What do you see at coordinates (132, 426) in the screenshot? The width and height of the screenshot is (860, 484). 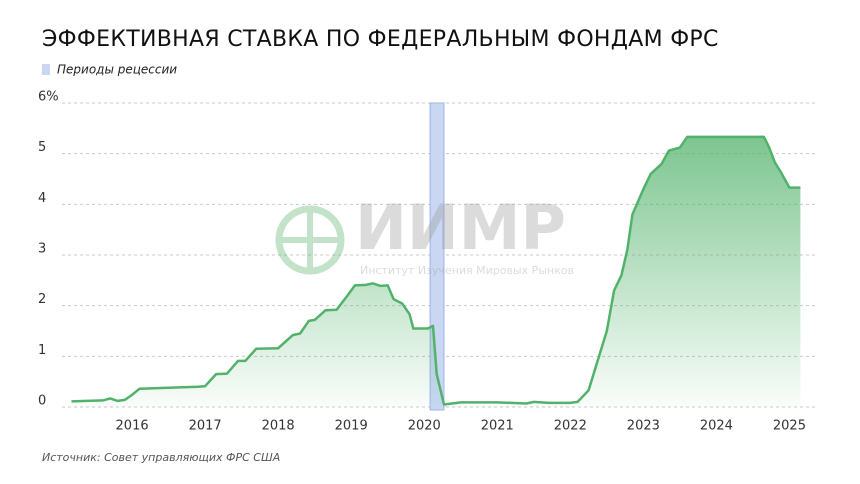 I see `x-tick-label: 2016` at bounding box center [132, 426].